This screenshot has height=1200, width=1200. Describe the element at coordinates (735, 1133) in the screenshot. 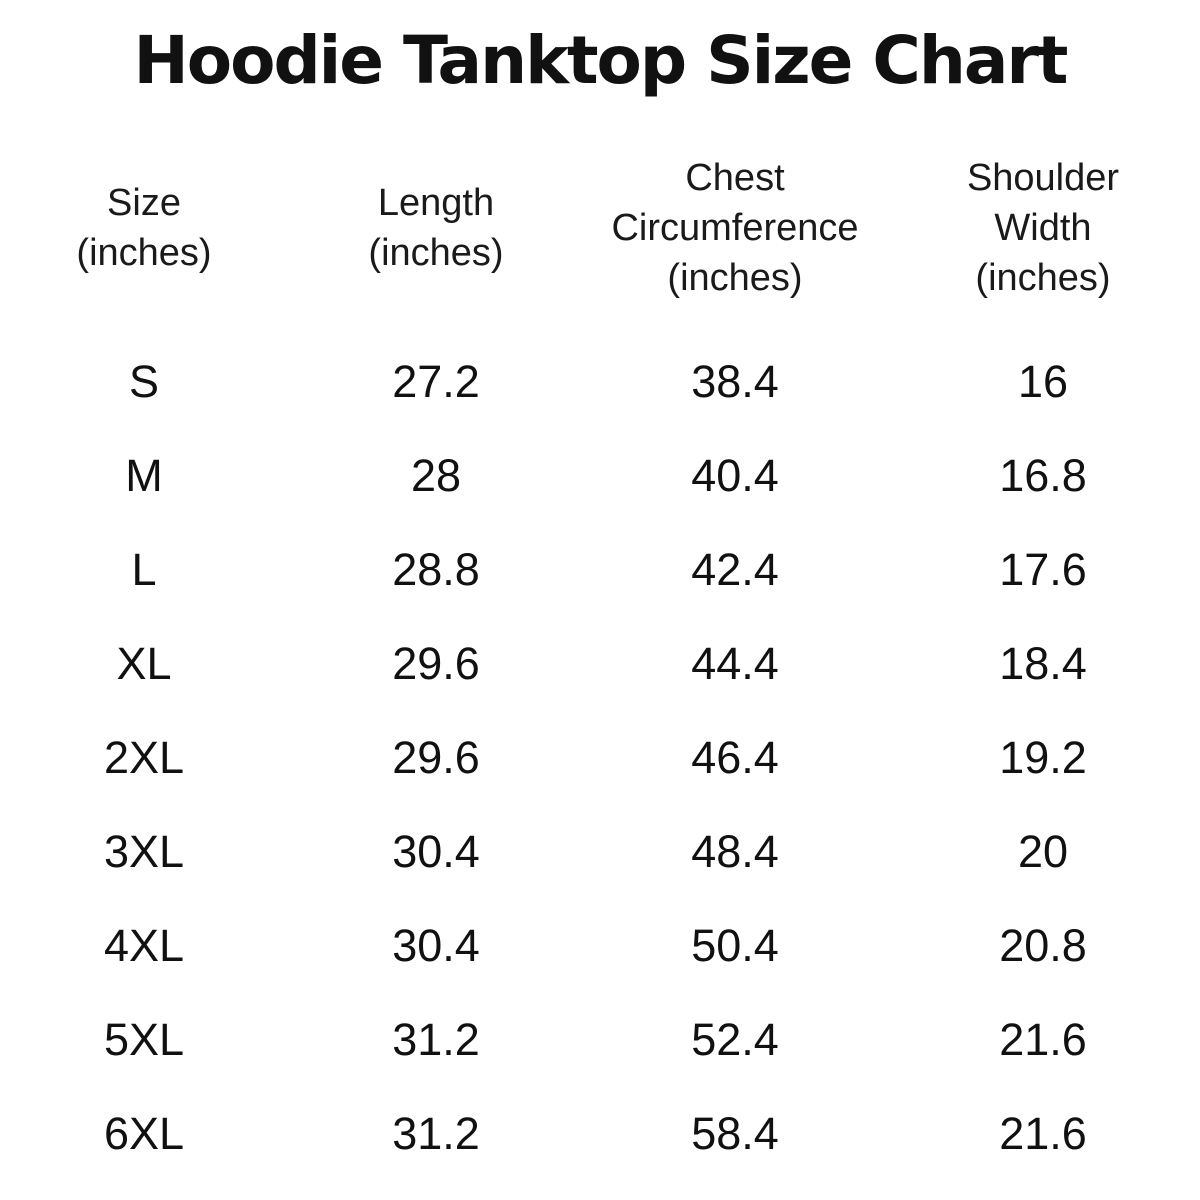

I see `cell-chest: 58.4` at that location.